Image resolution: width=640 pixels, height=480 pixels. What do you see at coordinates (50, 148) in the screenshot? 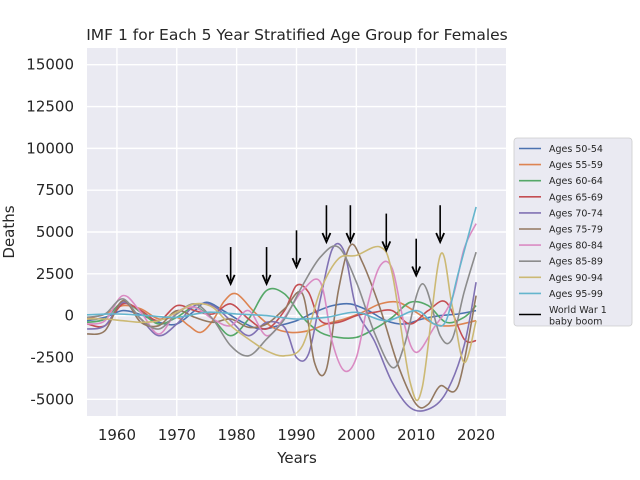
I see `y-tick-label: 10000` at bounding box center [50, 148].